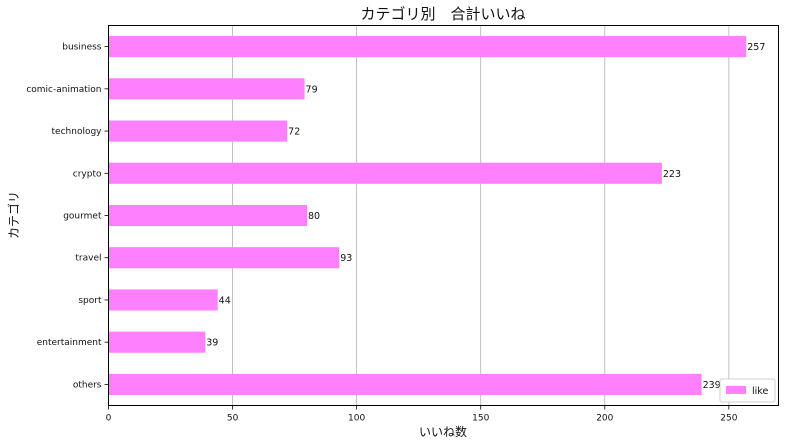 This screenshot has width=788, height=443. I want to click on legend-label: like, so click(760, 391).